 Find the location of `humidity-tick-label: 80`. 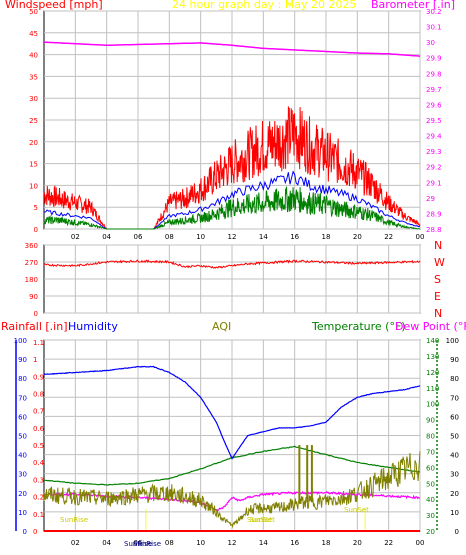

humidity-tick-label: 80 is located at coordinates (22, 379).